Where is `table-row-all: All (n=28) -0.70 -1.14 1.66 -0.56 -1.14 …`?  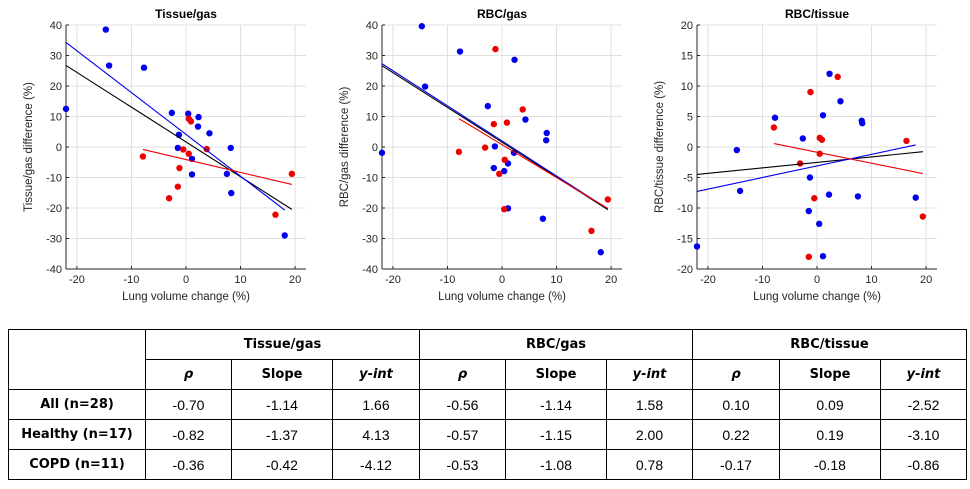 table-row-all: All (n=28) -0.70 -1.14 1.66 -0.56 -1.14 … is located at coordinates (487, 404).